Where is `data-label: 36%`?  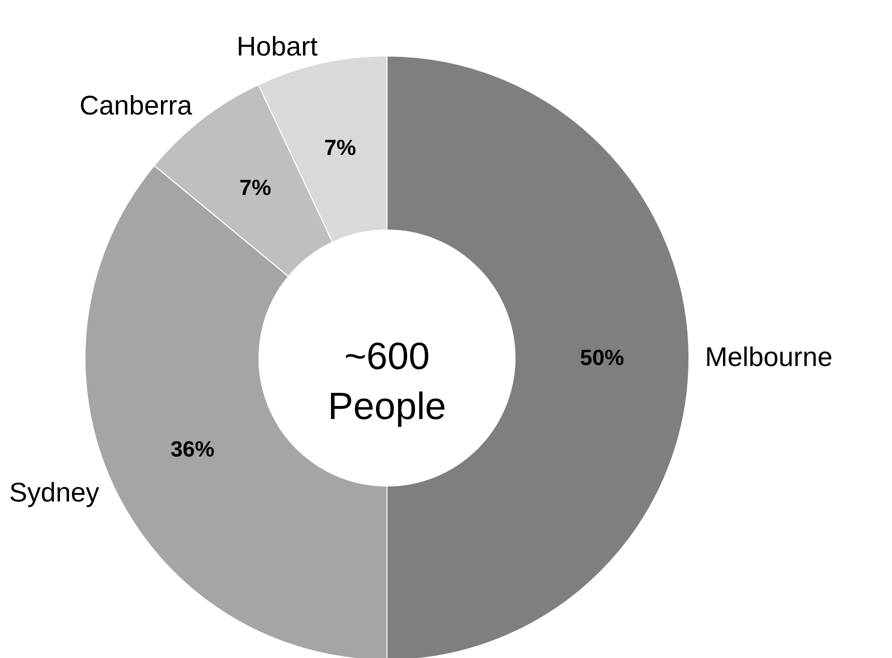 data-label: 36% is located at coordinates (192, 449).